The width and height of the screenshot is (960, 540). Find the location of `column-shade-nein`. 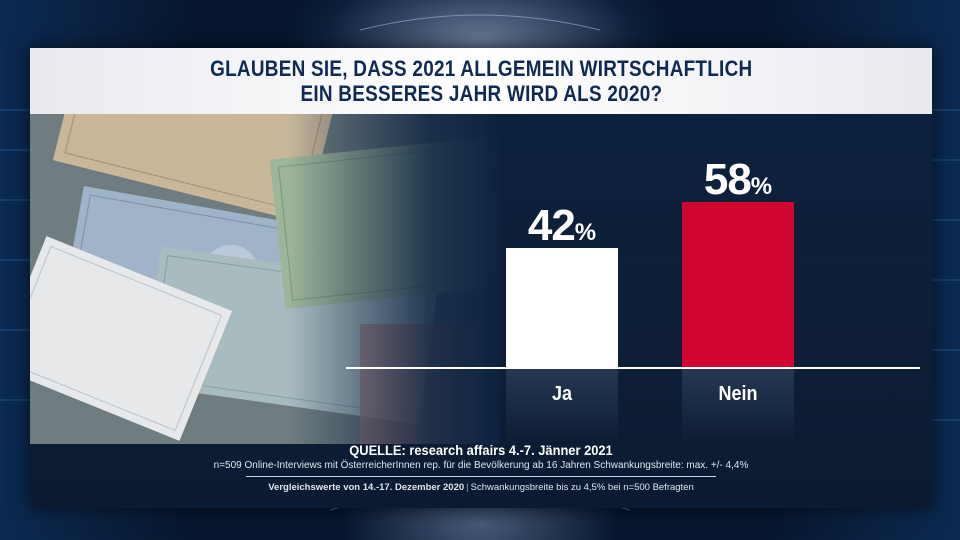

column-shade-nein is located at coordinates (738, 406).